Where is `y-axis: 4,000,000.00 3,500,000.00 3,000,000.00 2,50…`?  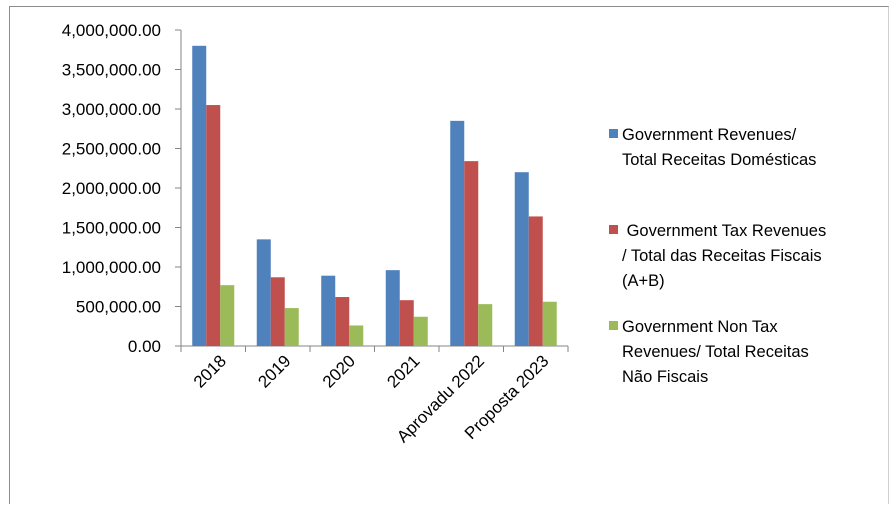 y-axis: 4,000,000.00 3,500,000.00 3,000,000.00 2,50… is located at coordinates (122, 188).